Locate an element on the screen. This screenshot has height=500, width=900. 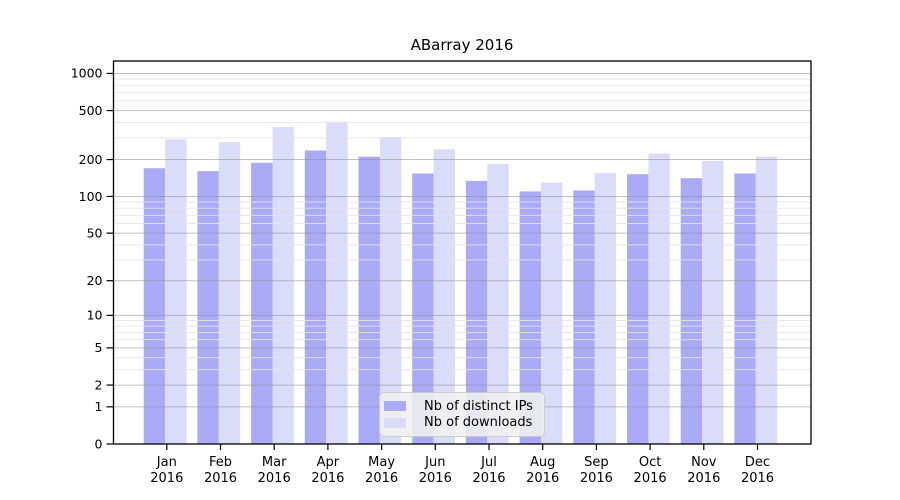
y-tick-label: 20 is located at coordinates (95, 280).